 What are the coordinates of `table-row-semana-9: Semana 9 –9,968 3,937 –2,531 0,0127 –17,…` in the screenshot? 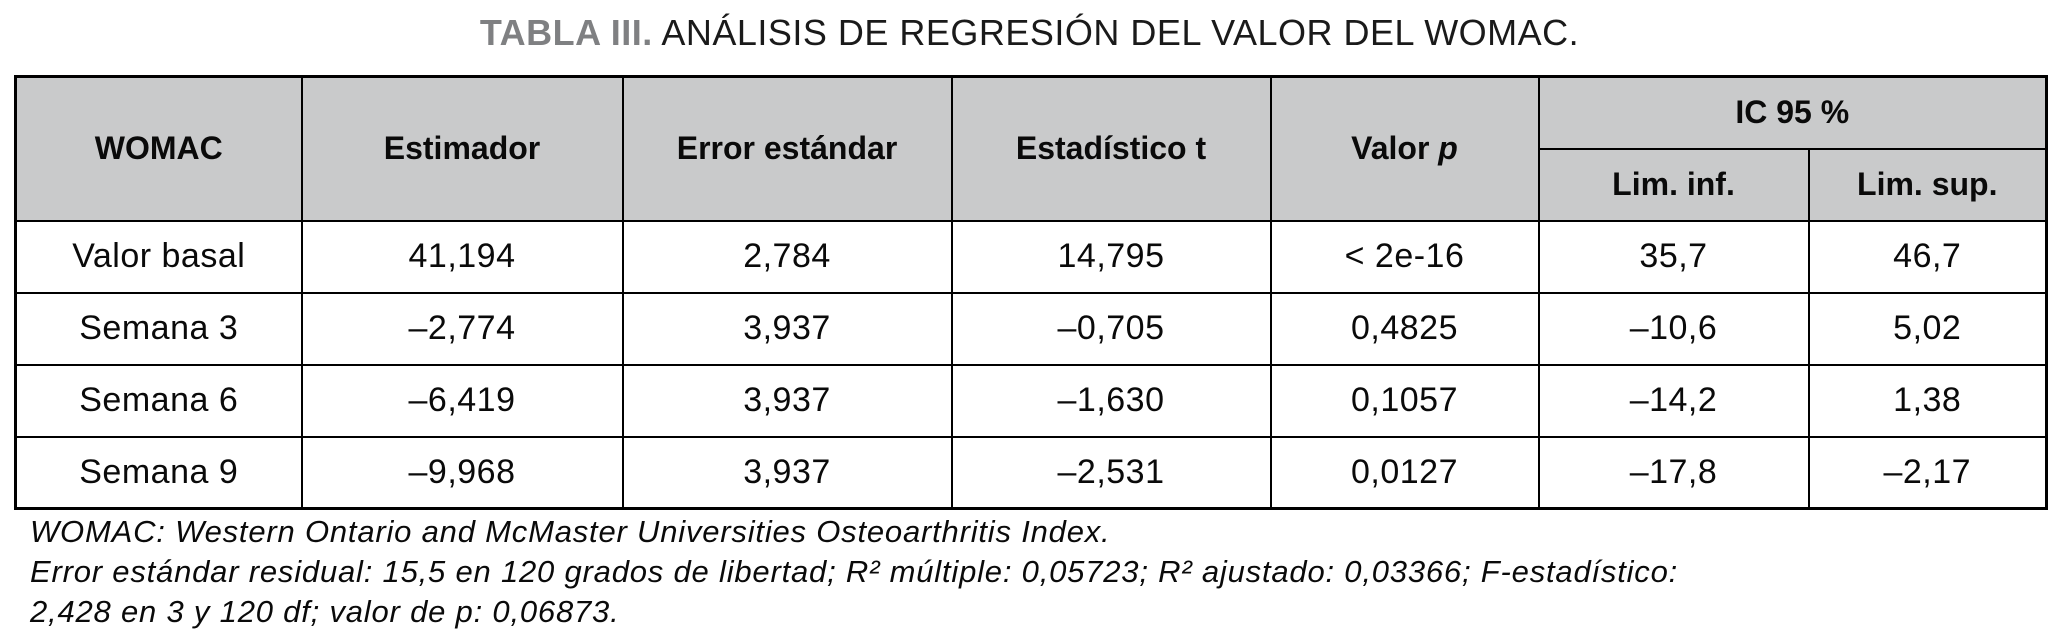 It's located at (1031, 472).